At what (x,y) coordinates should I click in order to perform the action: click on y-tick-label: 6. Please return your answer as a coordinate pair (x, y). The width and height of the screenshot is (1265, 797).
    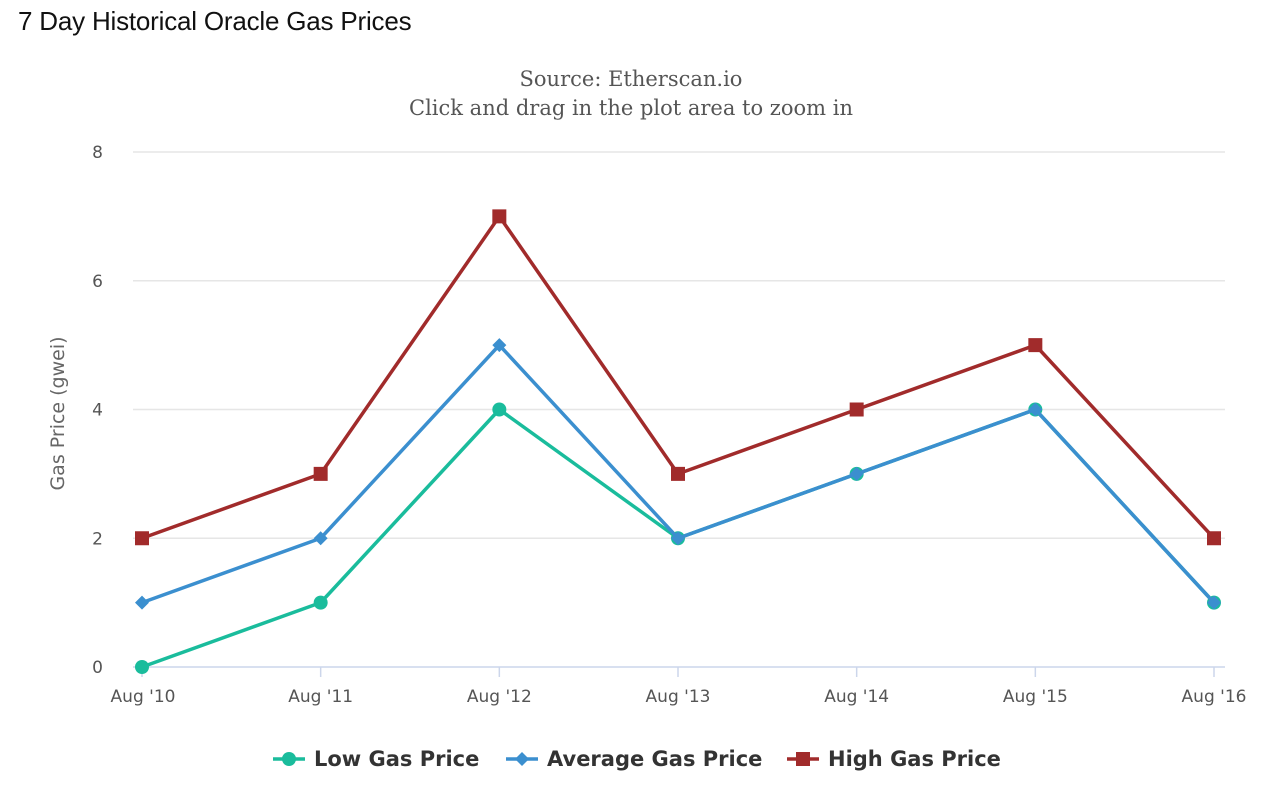
    Looking at the image, I should click on (97, 282).